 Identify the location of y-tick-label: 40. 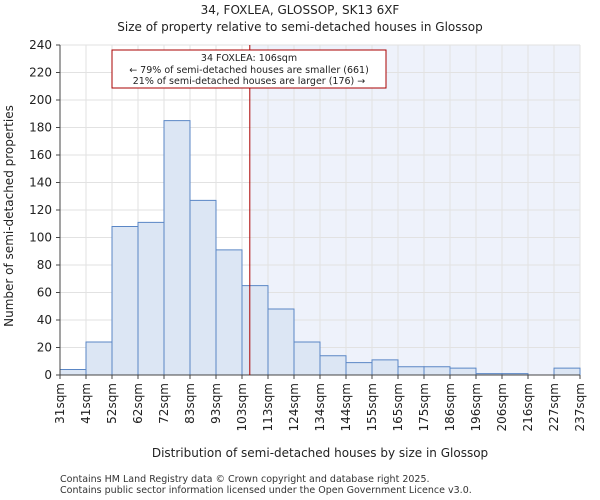
(44, 320).